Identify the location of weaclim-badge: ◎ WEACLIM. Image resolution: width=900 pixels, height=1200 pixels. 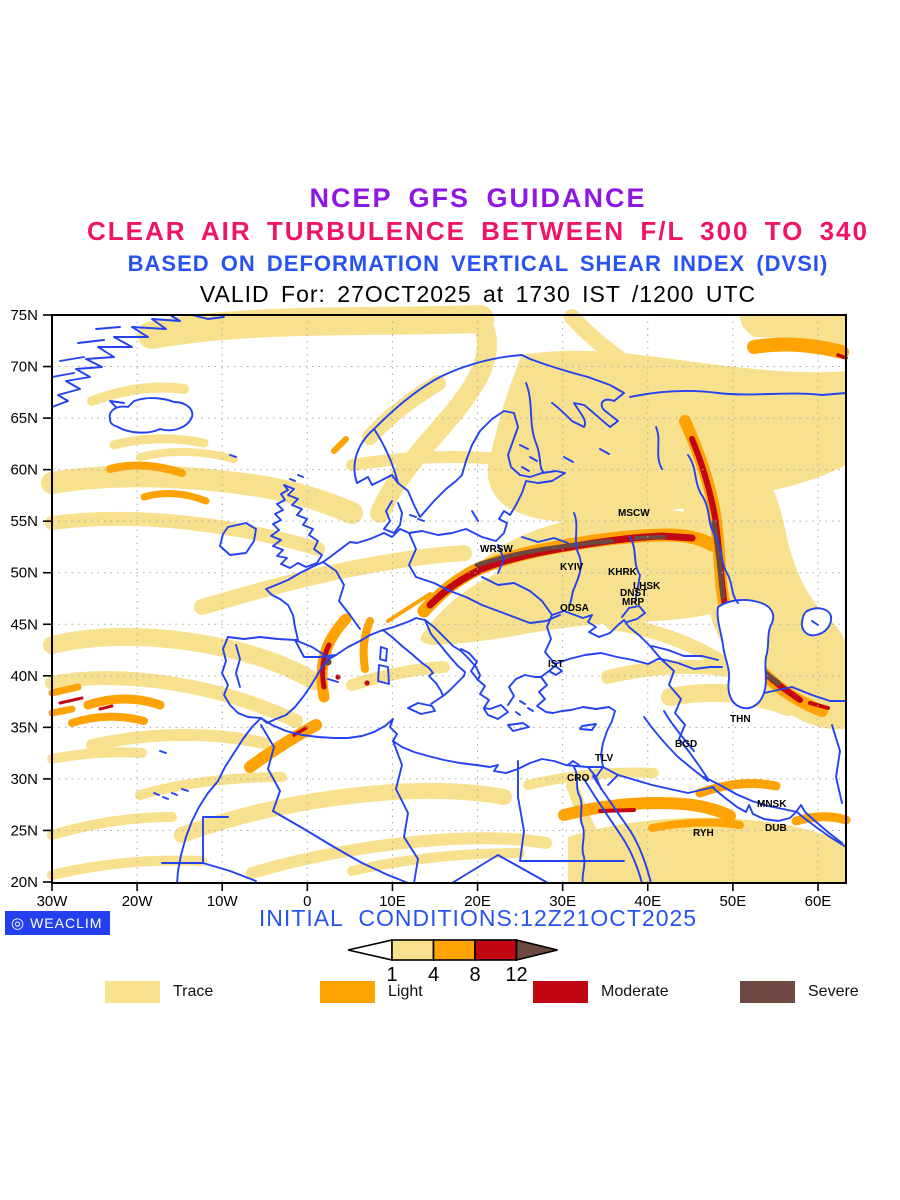
(58, 923).